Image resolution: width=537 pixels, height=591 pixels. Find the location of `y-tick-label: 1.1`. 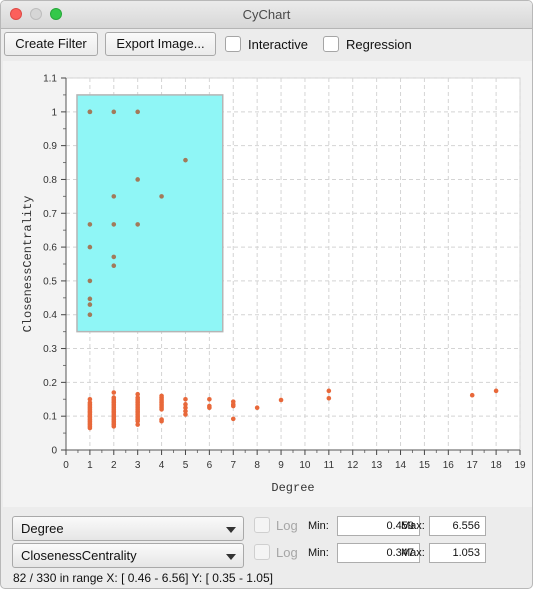

y-tick-label: 1.1 is located at coordinates (50, 79).